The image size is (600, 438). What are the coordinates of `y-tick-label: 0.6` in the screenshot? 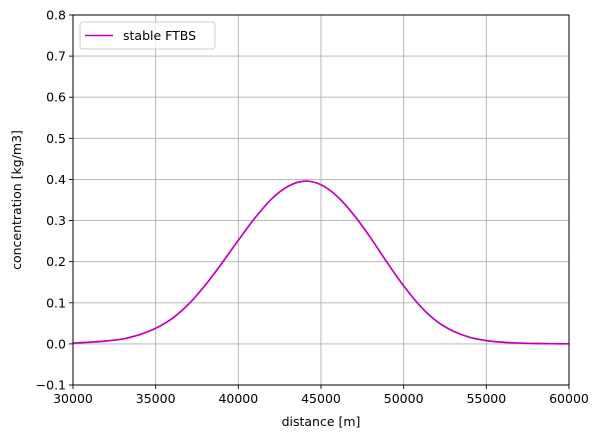 It's located at (56, 97).